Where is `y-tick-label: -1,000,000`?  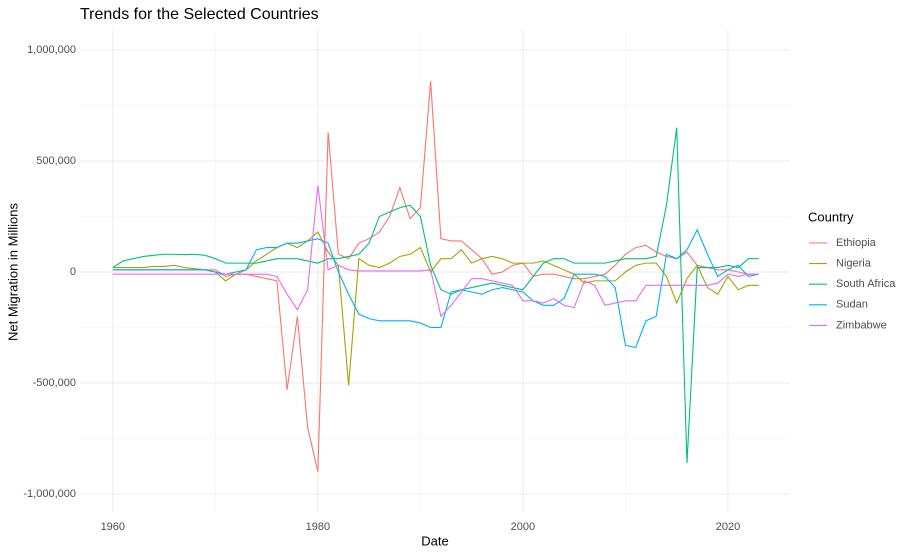
y-tick-label: -1,000,000 is located at coordinates (49, 494).